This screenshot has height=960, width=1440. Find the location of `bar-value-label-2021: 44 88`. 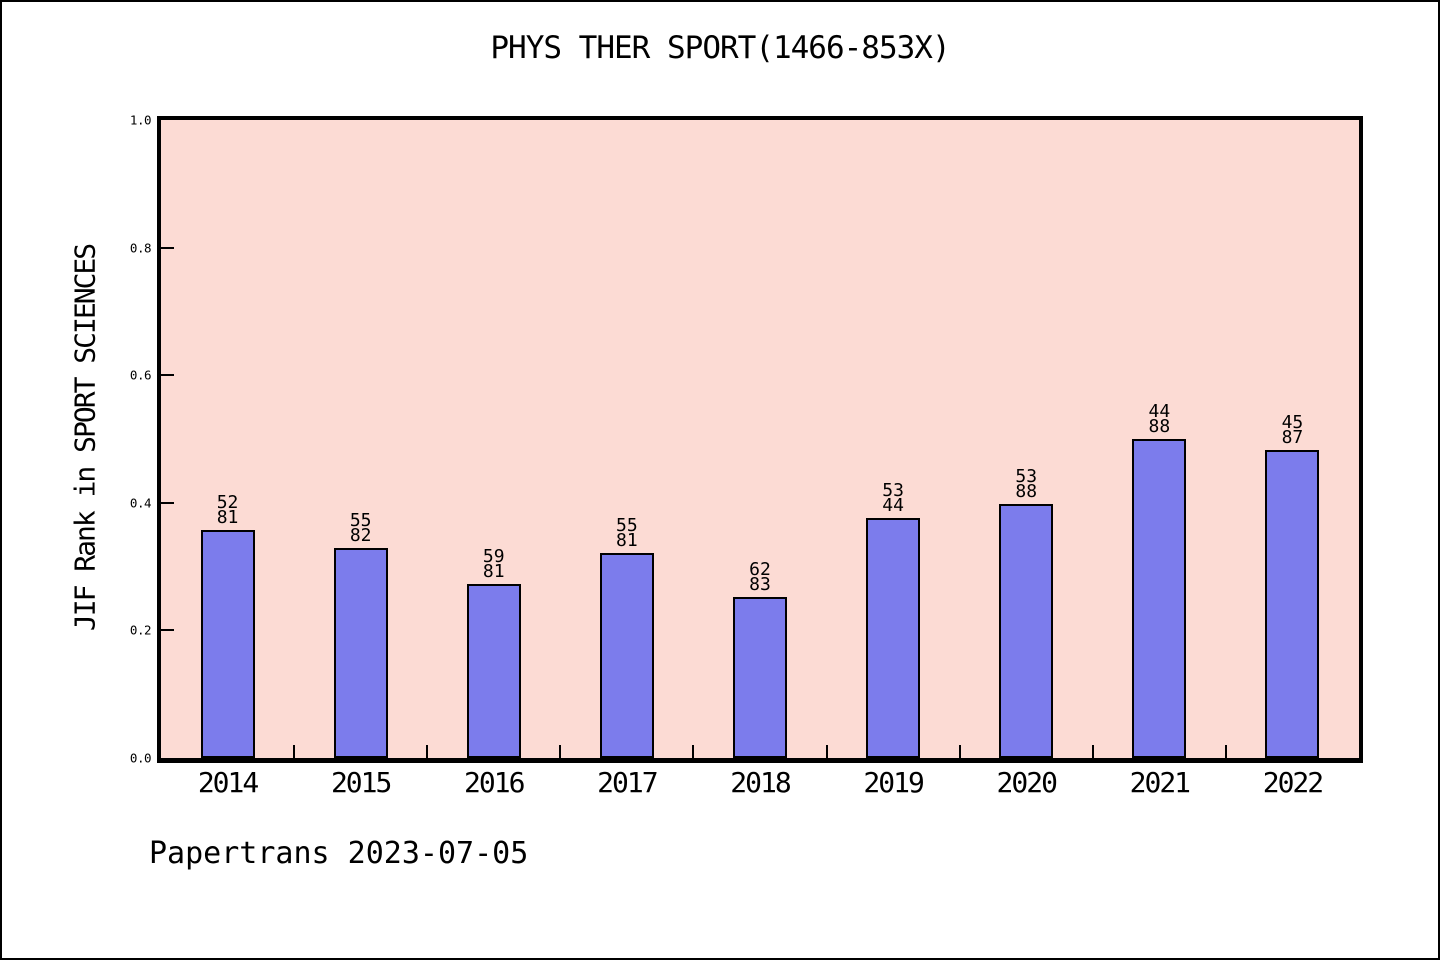

bar-value-label-2021: 44 88 is located at coordinates (1159, 419).